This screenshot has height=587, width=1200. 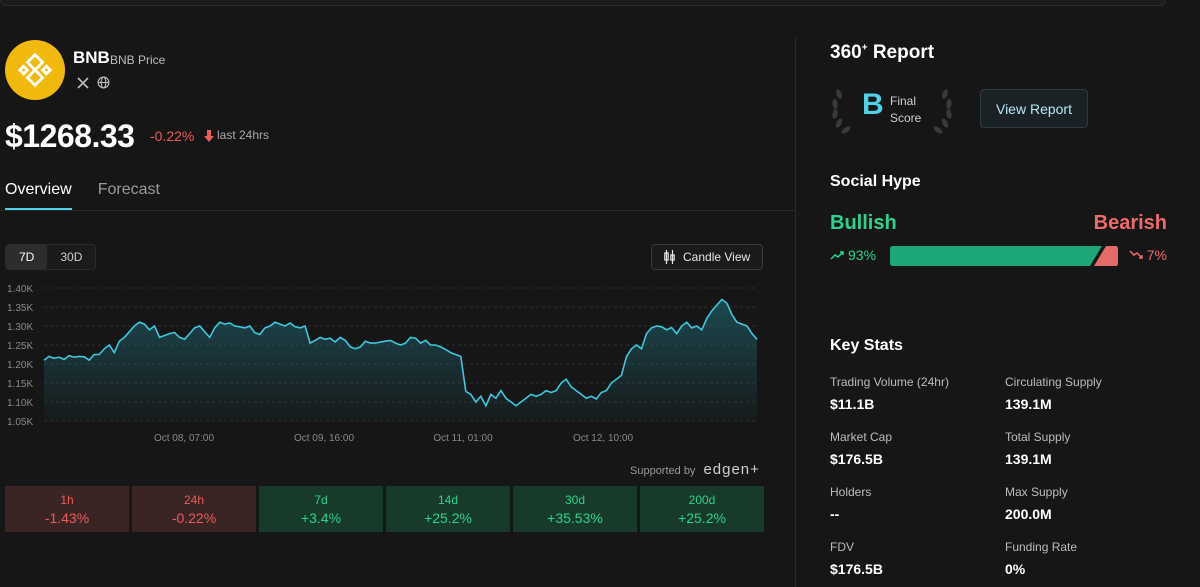 What do you see at coordinates (837, 255) in the screenshot?
I see `trend-up-icon` at bounding box center [837, 255].